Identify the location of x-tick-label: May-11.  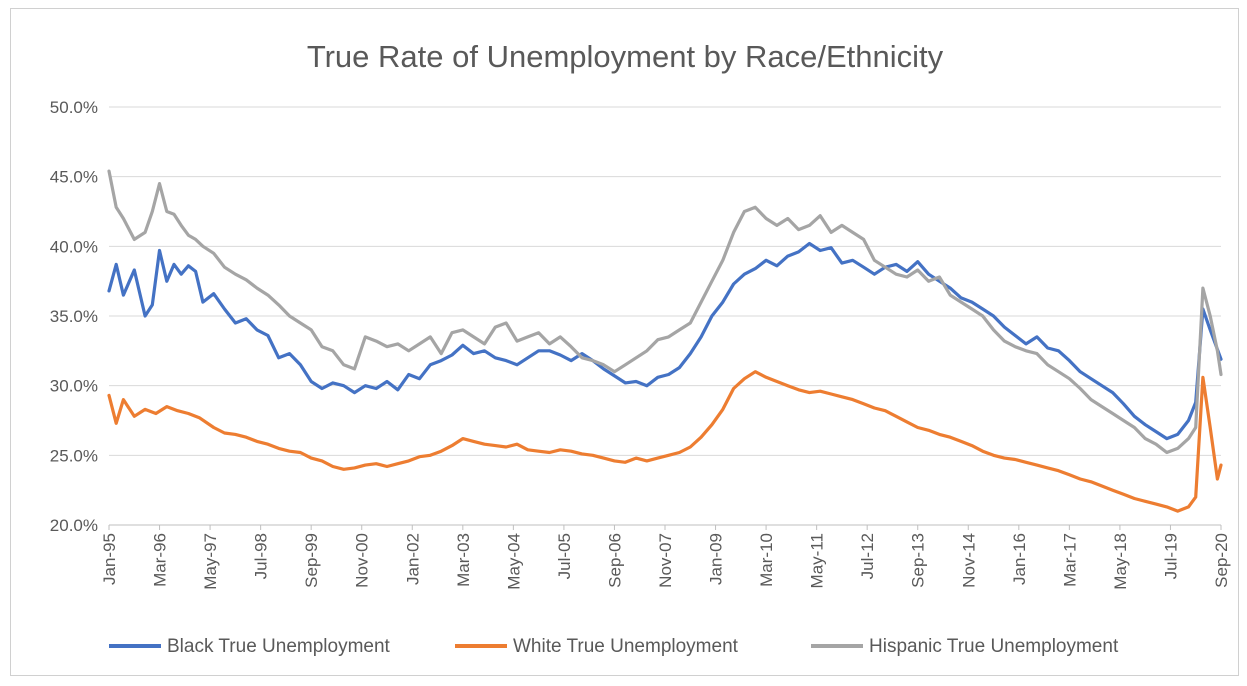
(817, 560).